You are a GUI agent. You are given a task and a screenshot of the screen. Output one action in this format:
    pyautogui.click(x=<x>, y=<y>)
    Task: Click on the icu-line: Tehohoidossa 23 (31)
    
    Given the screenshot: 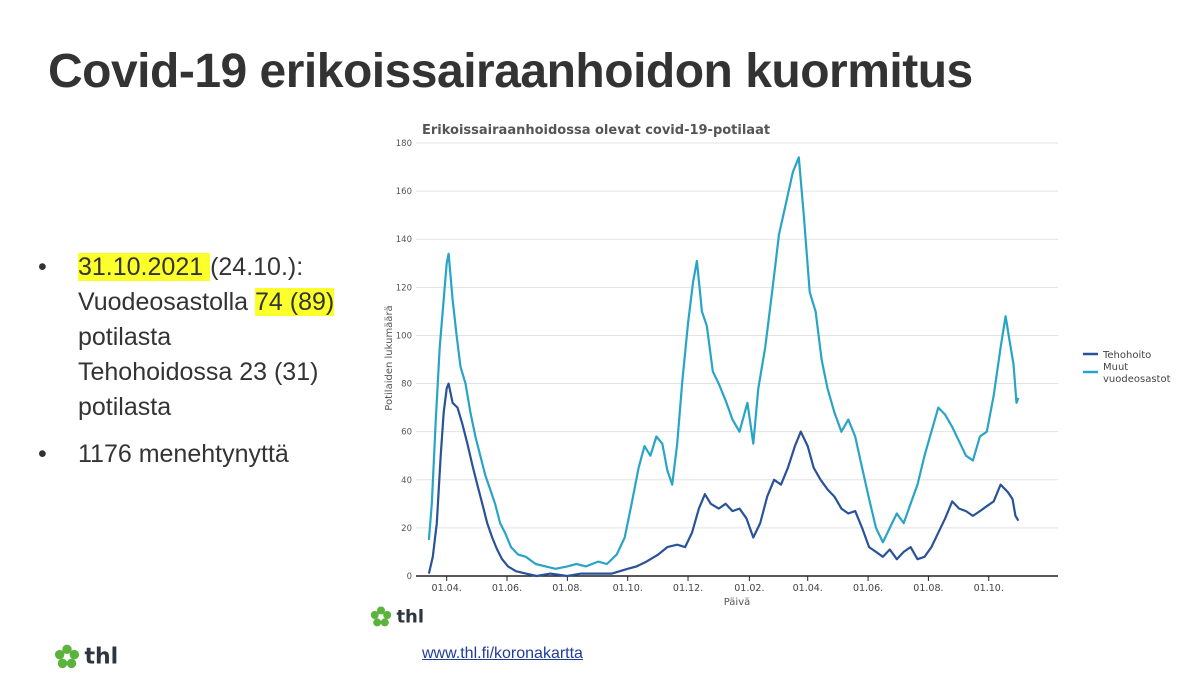 What is the action you would take?
    pyautogui.click(x=198, y=372)
    